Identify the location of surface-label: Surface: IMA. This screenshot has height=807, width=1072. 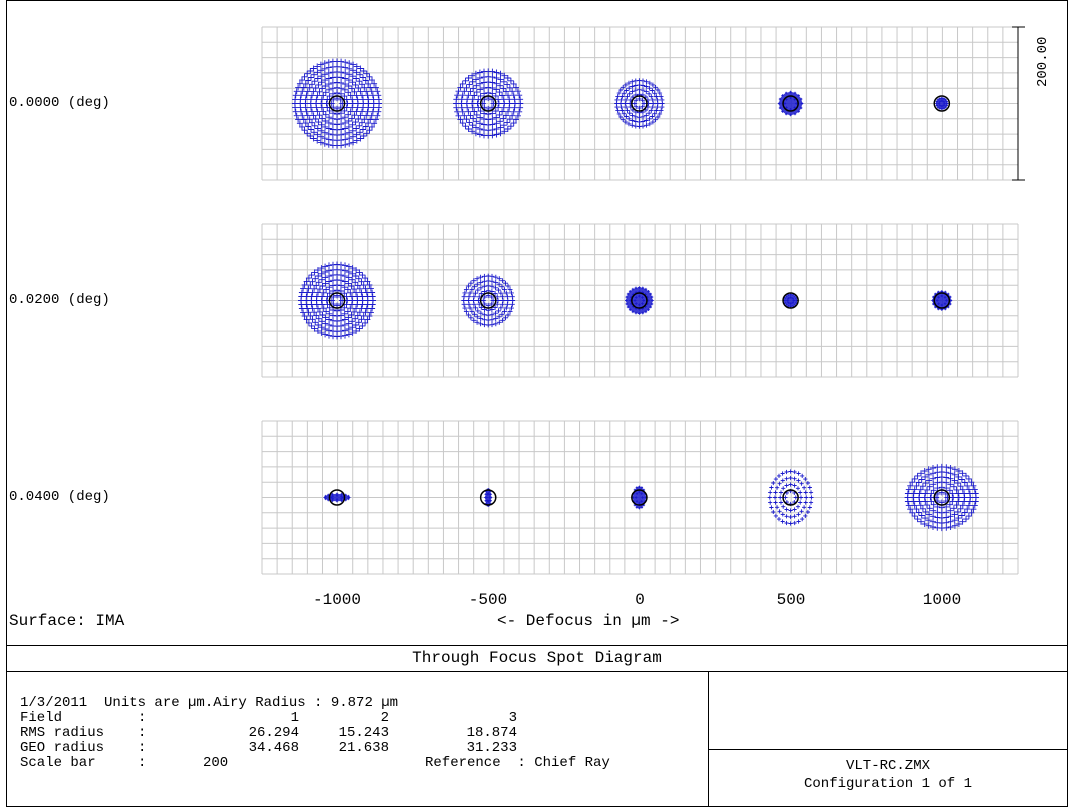
(67, 621).